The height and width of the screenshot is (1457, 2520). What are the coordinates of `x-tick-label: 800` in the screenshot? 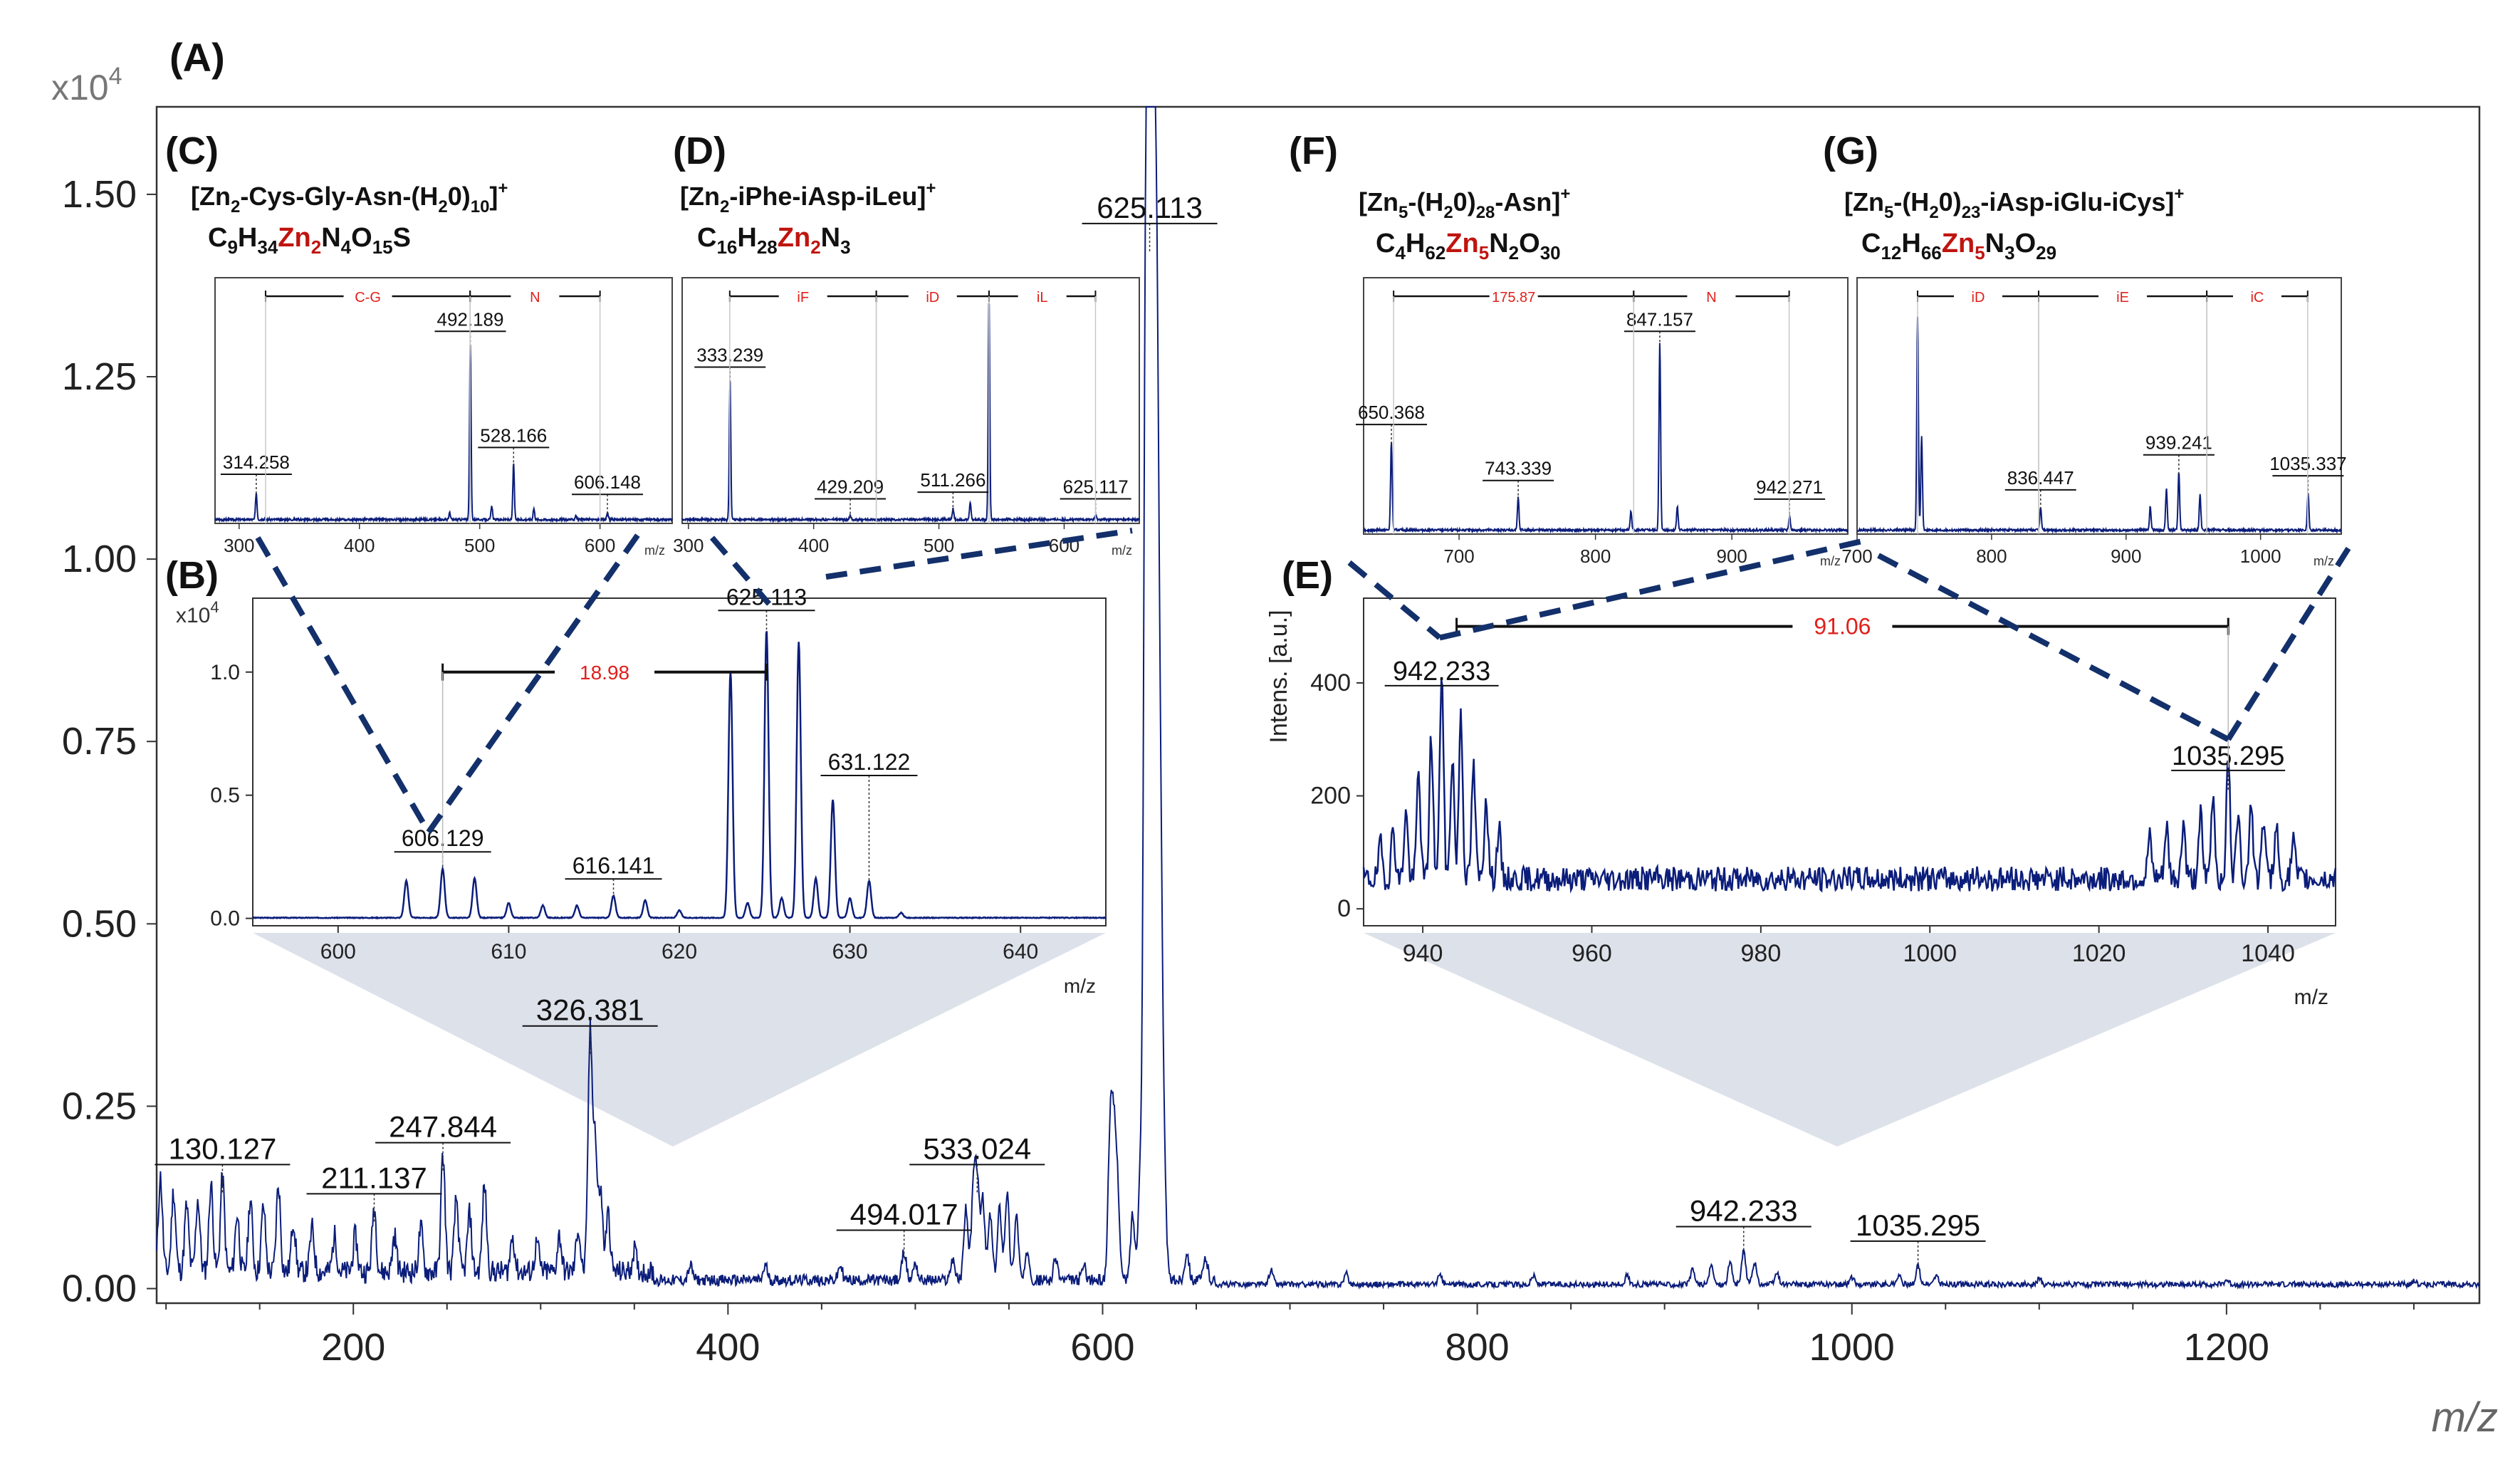 It's located at (1477, 1347).